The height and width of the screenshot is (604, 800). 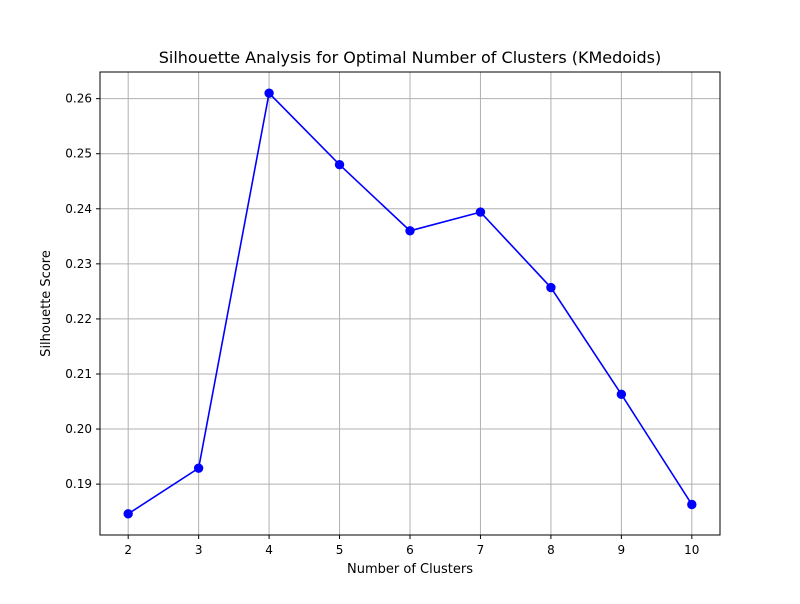 What do you see at coordinates (46, 303) in the screenshot?
I see `y-axis-label: Silhouette Score` at bounding box center [46, 303].